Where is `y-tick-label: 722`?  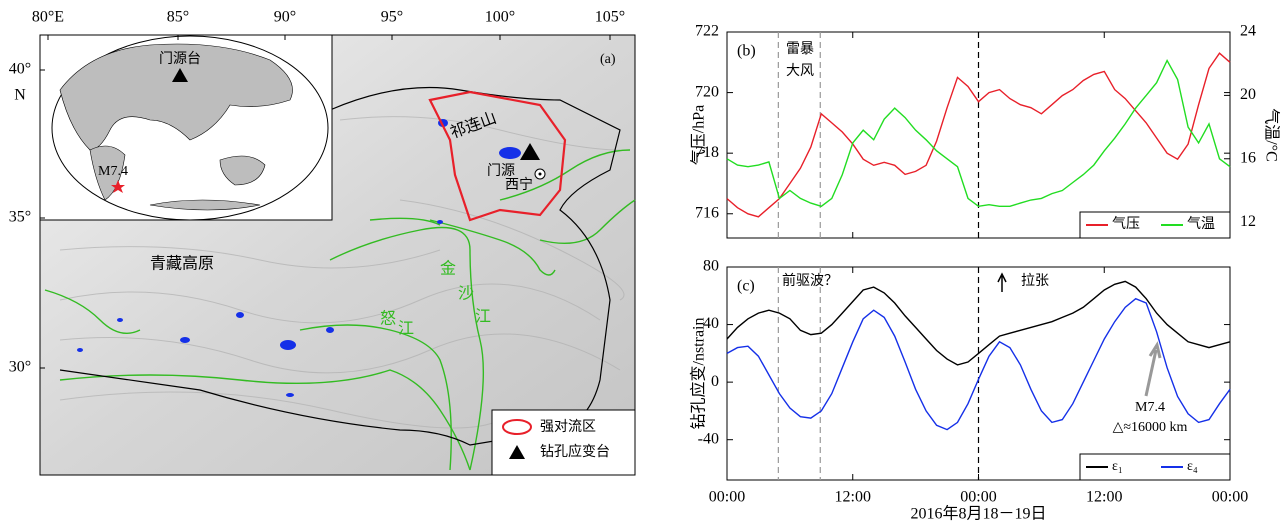
y-tick-label: 722 is located at coordinates (707, 31).